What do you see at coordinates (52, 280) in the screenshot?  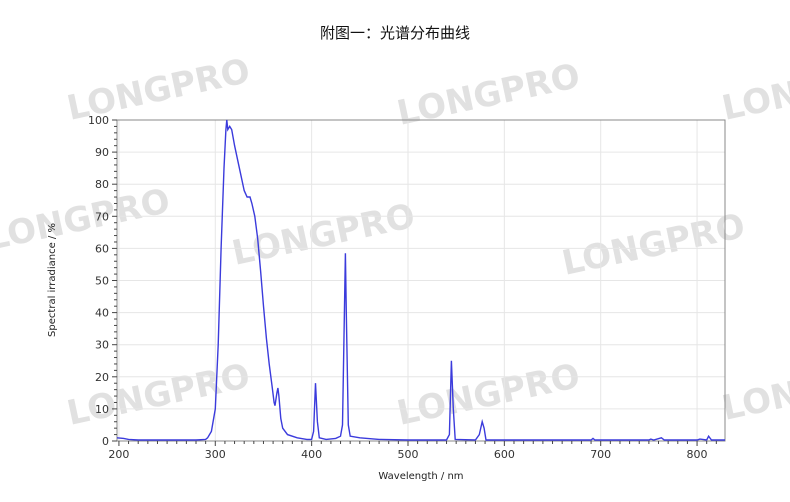 I see `y-axis-label: Spectral irradiance / %` at bounding box center [52, 280].